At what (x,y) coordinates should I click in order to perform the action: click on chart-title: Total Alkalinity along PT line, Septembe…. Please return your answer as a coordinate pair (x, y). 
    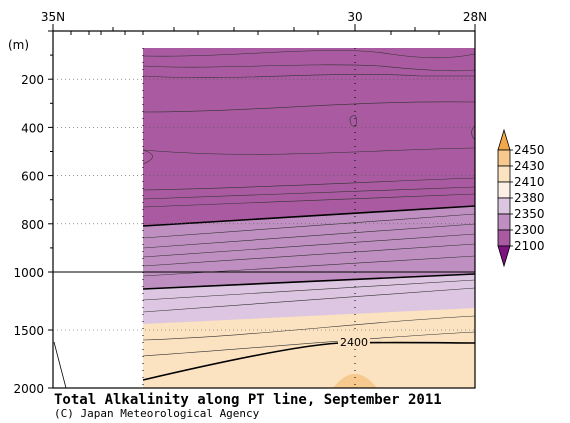
    Looking at the image, I should click on (248, 400).